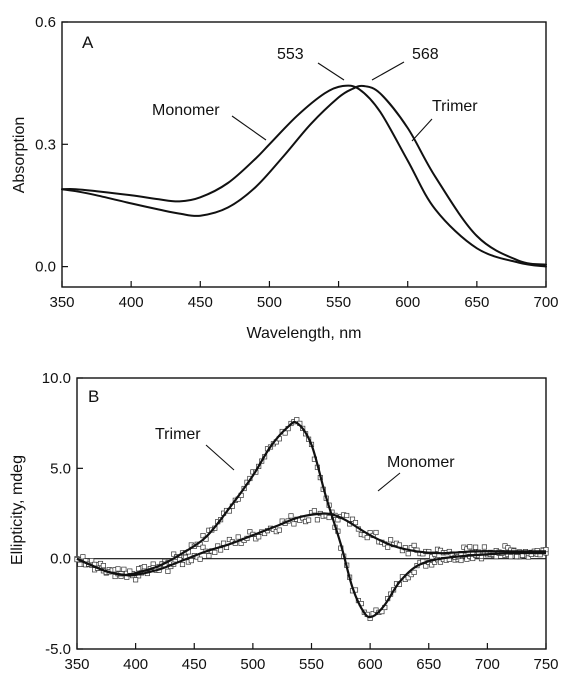 The width and height of the screenshot is (566, 676). I want to click on panel-a-y-axis: 0.0 0.3 0.6, so click(51, 145).